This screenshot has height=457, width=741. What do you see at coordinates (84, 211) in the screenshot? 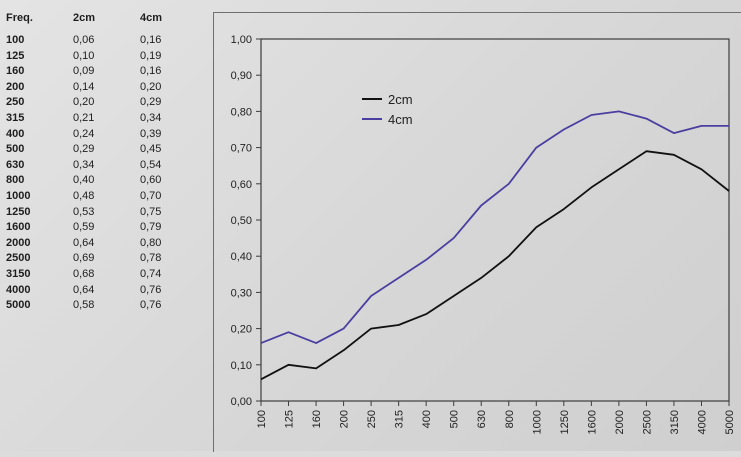
I see `table-value-cell: 0,53` at bounding box center [84, 211].